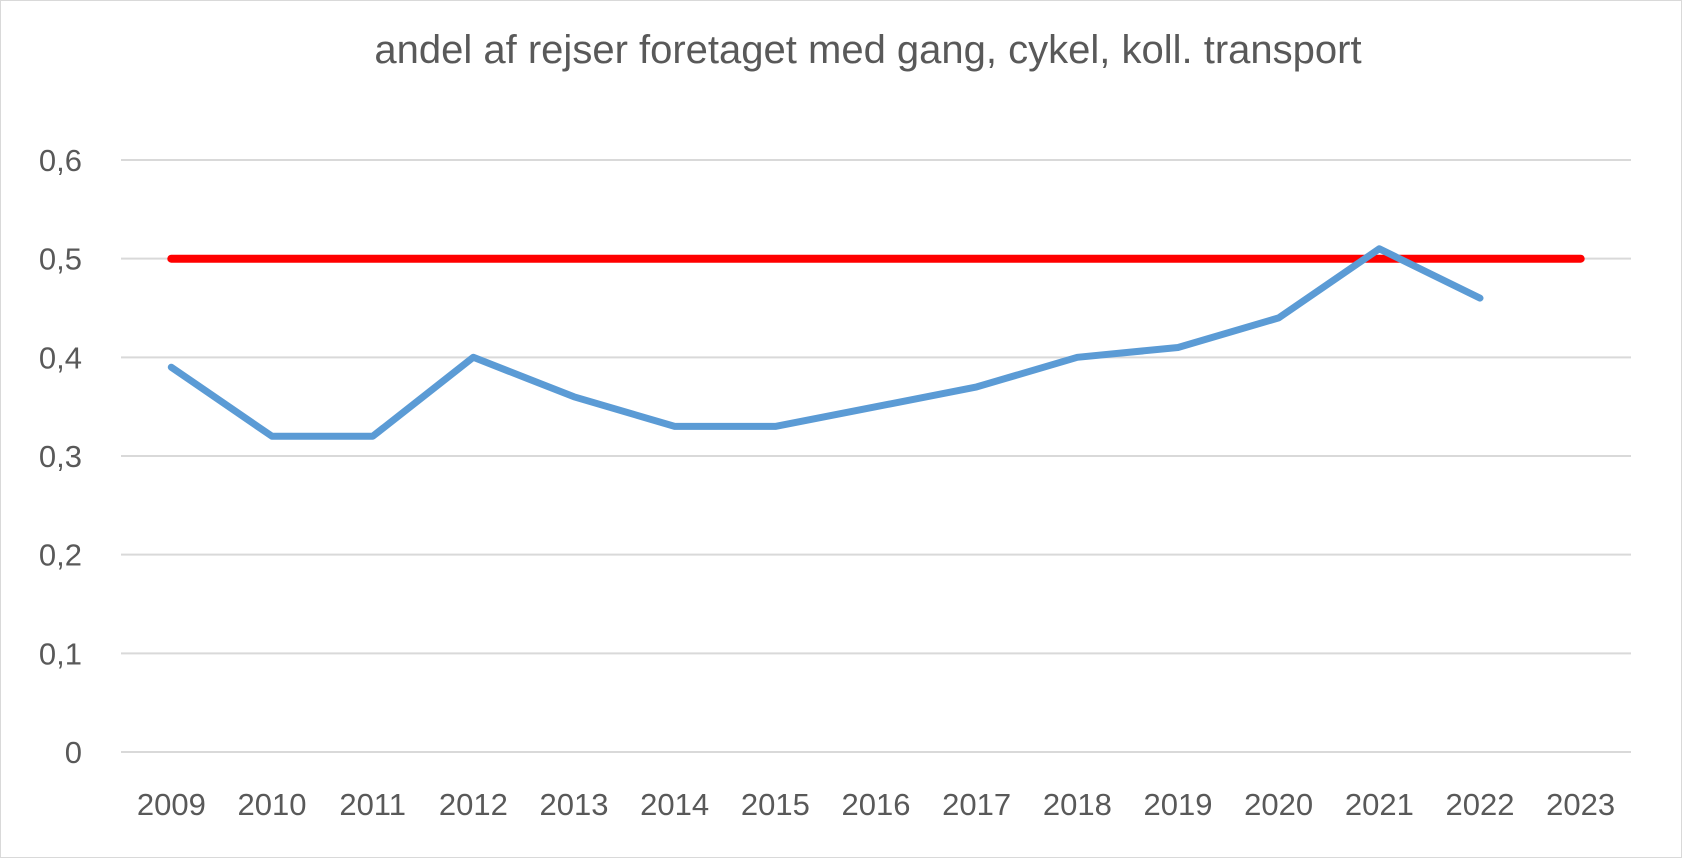 The image size is (1682, 858). Describe the element at coordinates (1580, 804) in the screenshot. I see `x-tick-label: 2023` at that location.